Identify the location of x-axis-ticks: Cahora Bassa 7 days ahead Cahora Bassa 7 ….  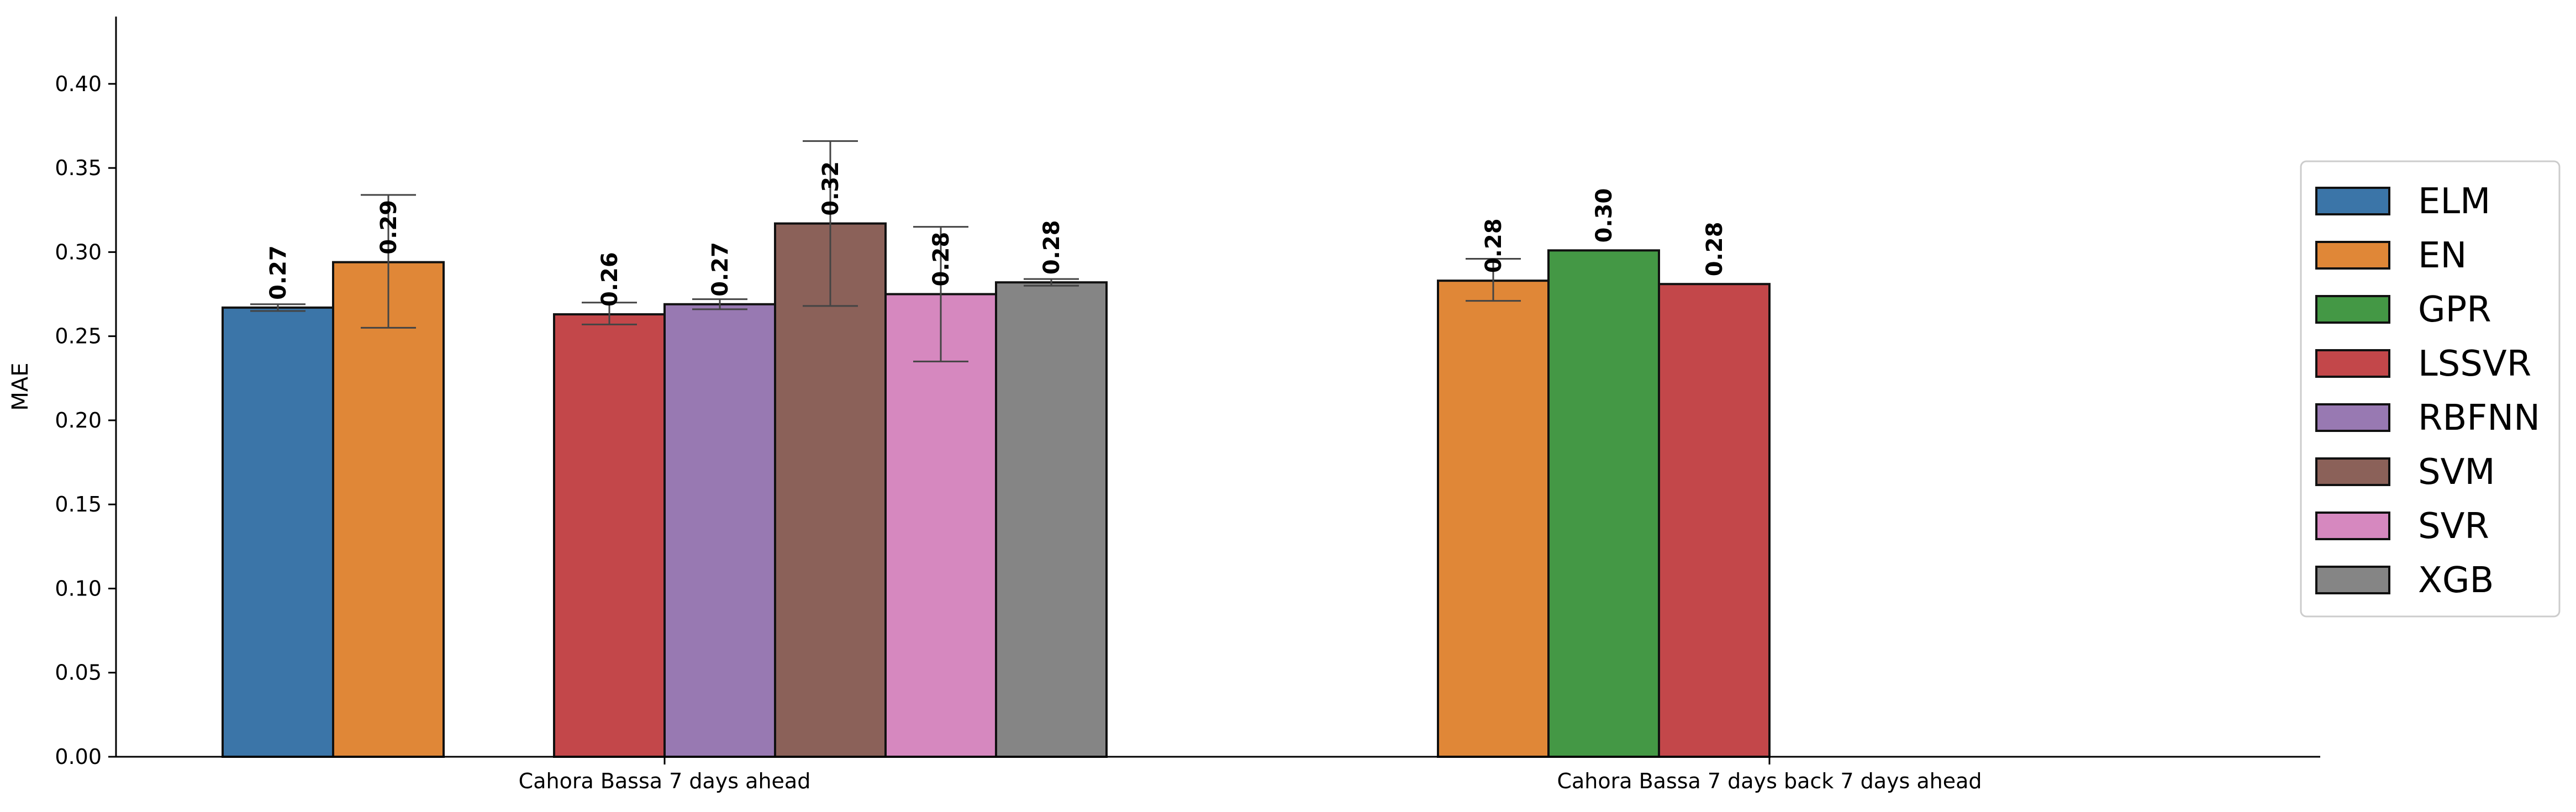
(1250, 775).